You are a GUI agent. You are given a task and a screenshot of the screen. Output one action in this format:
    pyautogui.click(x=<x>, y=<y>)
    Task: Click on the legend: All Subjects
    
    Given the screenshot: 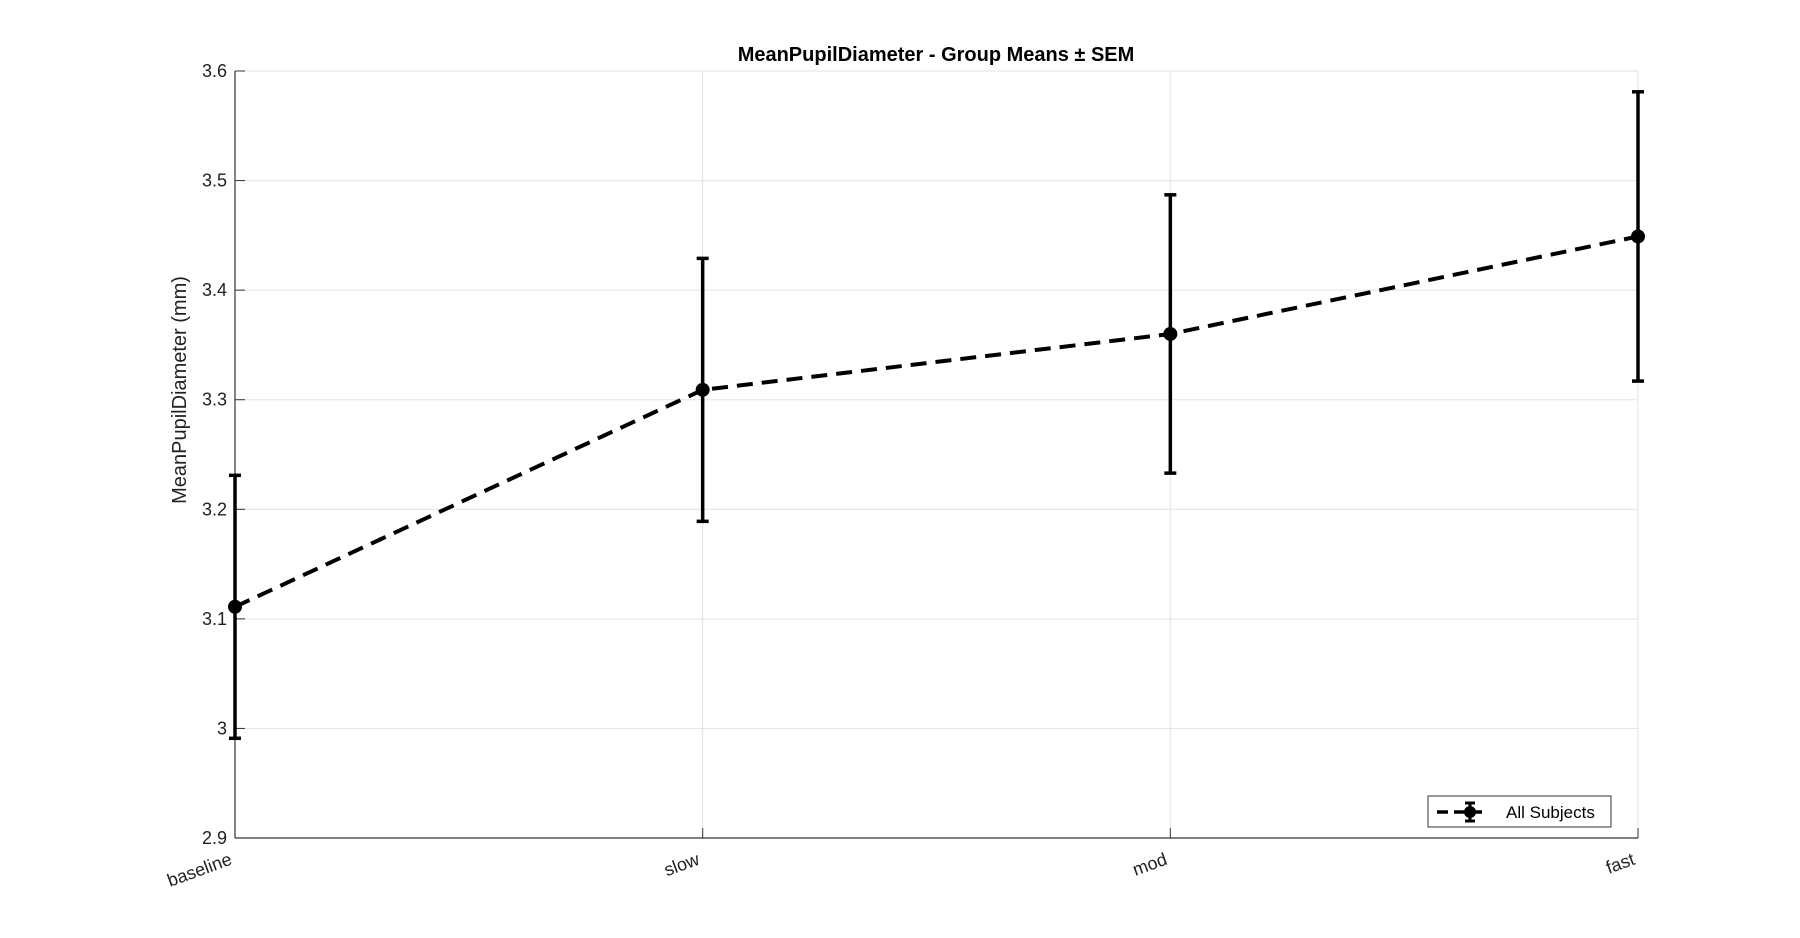 What is the action you would take?
    pyautogui.click(x=1519, y=811)
    